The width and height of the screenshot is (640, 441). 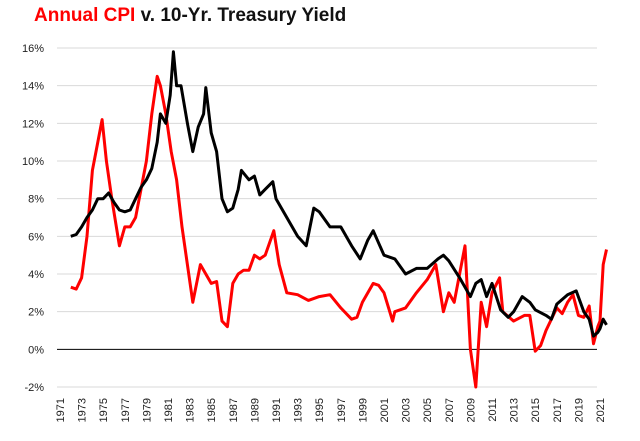 I want to click on x-tick-label: 2013, so click(x=515, y=410).